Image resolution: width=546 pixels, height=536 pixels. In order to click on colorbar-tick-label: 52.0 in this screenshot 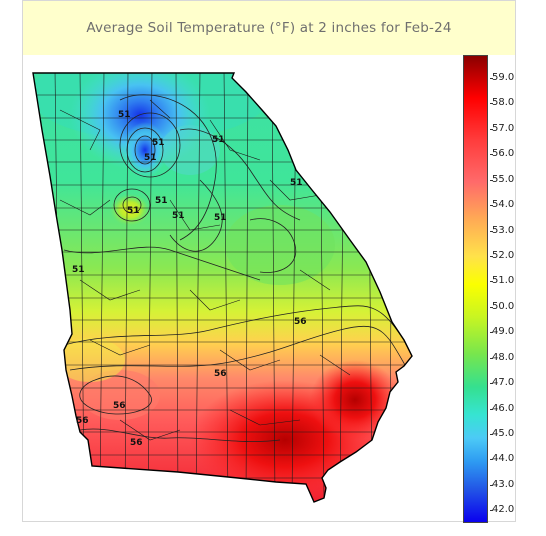, I will do `click(502, 255)`.